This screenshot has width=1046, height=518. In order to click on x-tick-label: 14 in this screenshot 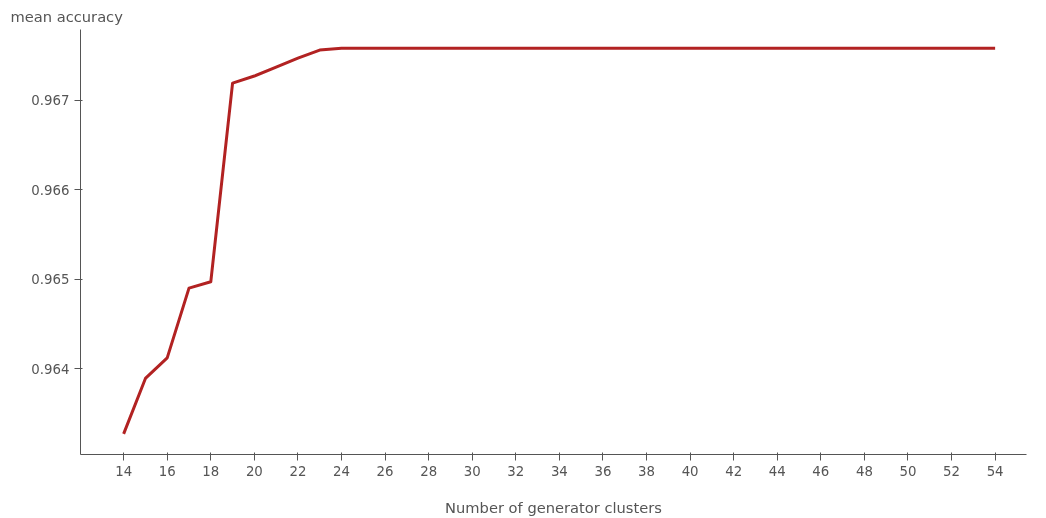, I will do `click(124, 471)`.